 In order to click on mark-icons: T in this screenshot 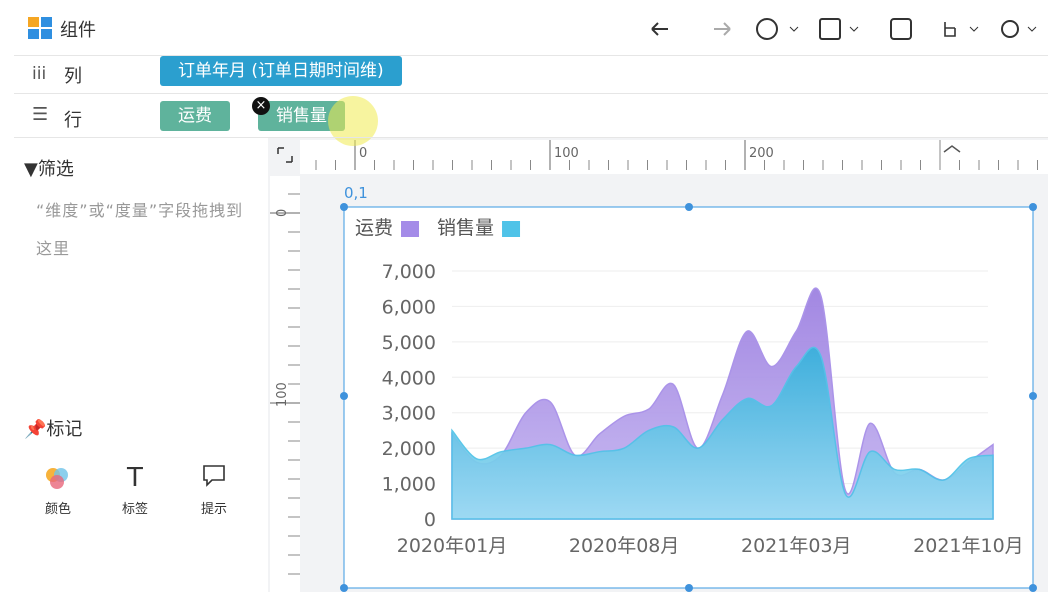, I will do `click(135, 477)`.